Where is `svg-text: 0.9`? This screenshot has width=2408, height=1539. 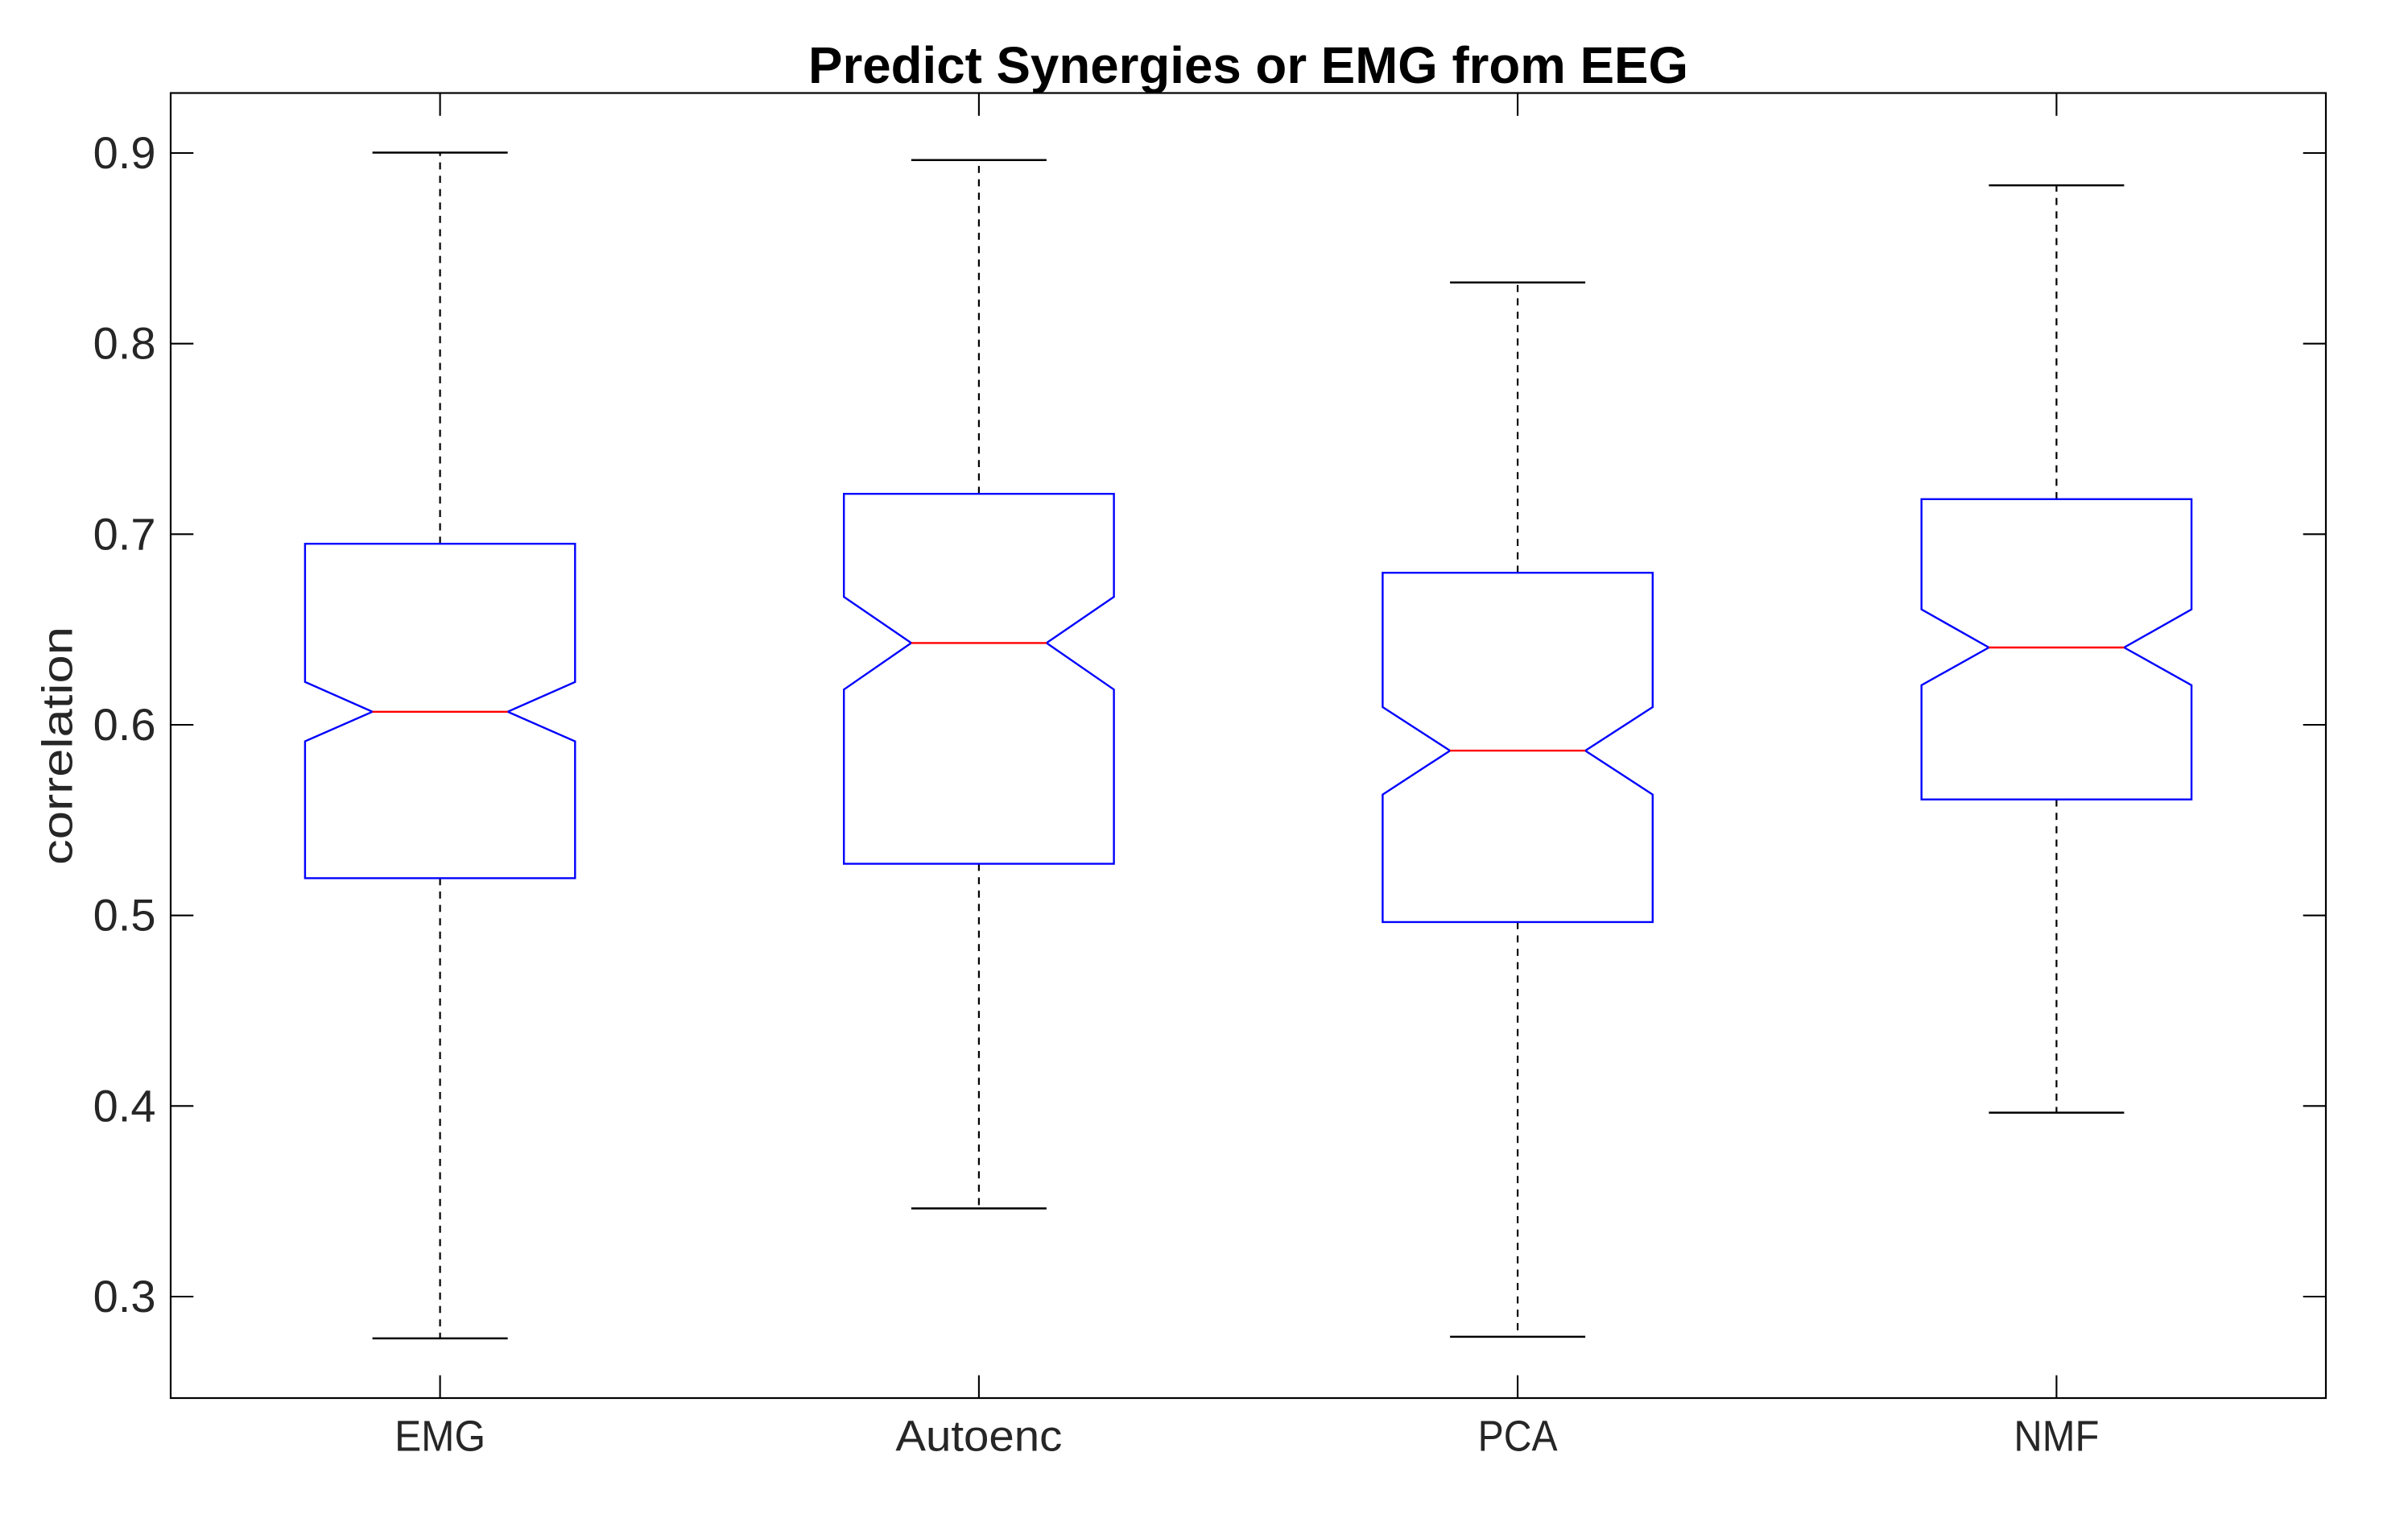
svg-text: 0.9 is located at coordinates (124, 152).